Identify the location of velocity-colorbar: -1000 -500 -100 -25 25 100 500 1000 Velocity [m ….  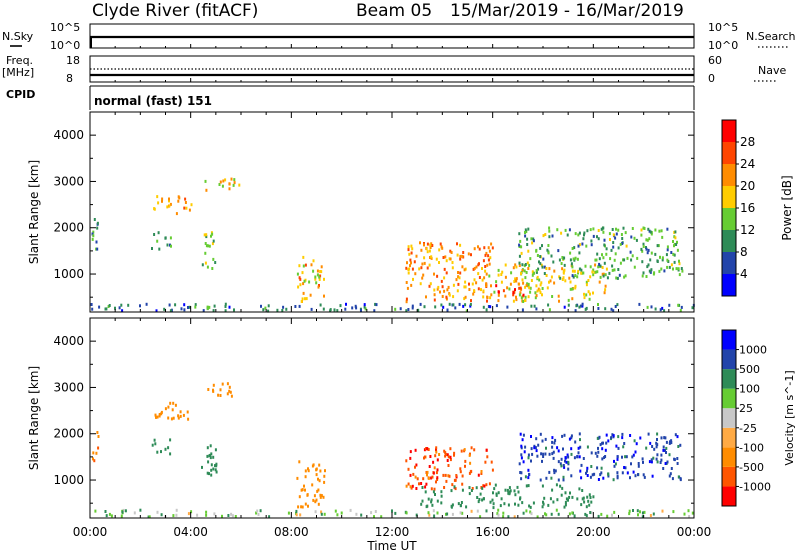
(758, 418).